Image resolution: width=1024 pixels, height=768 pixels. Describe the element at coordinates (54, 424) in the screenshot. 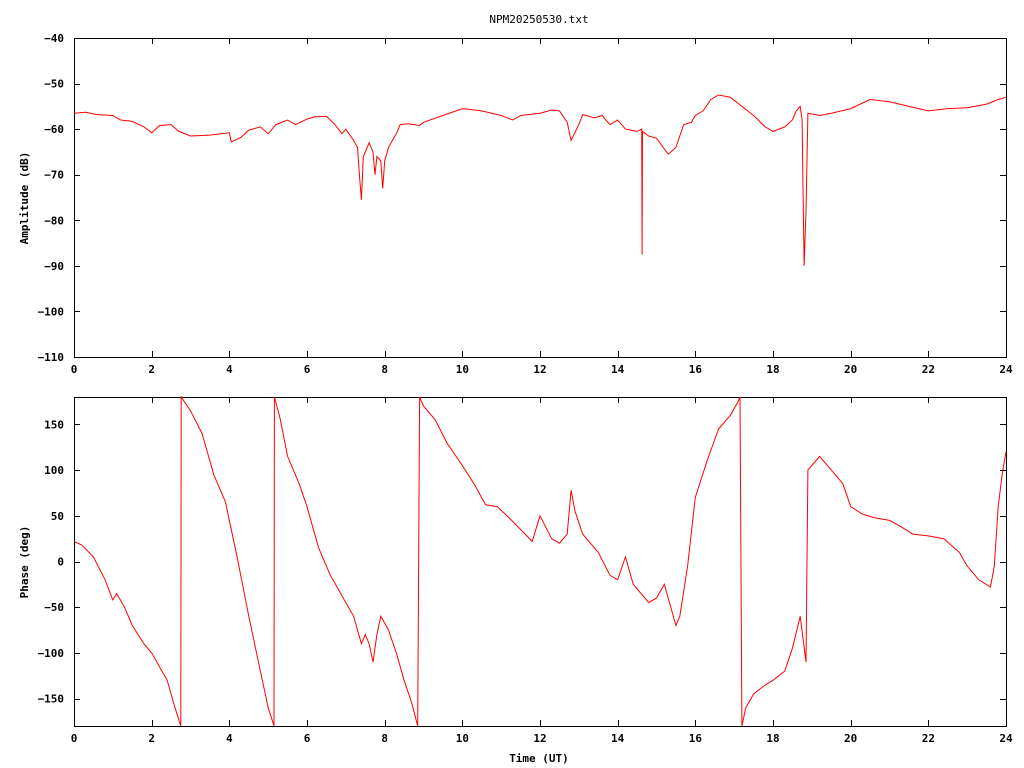

I see `y-tick-label: 150` at that location.